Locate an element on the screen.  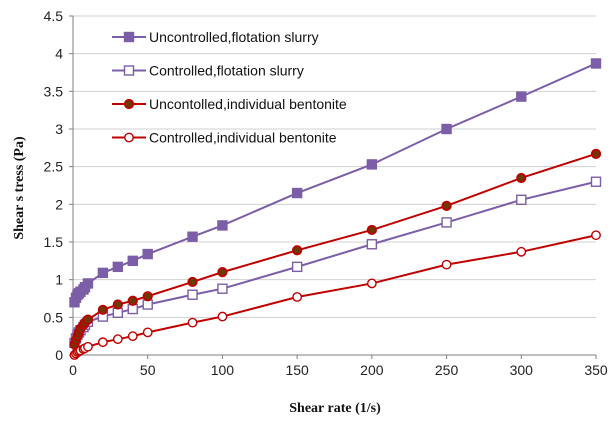
y-tick-label: 1.5 is located at coordinates (54, 242).